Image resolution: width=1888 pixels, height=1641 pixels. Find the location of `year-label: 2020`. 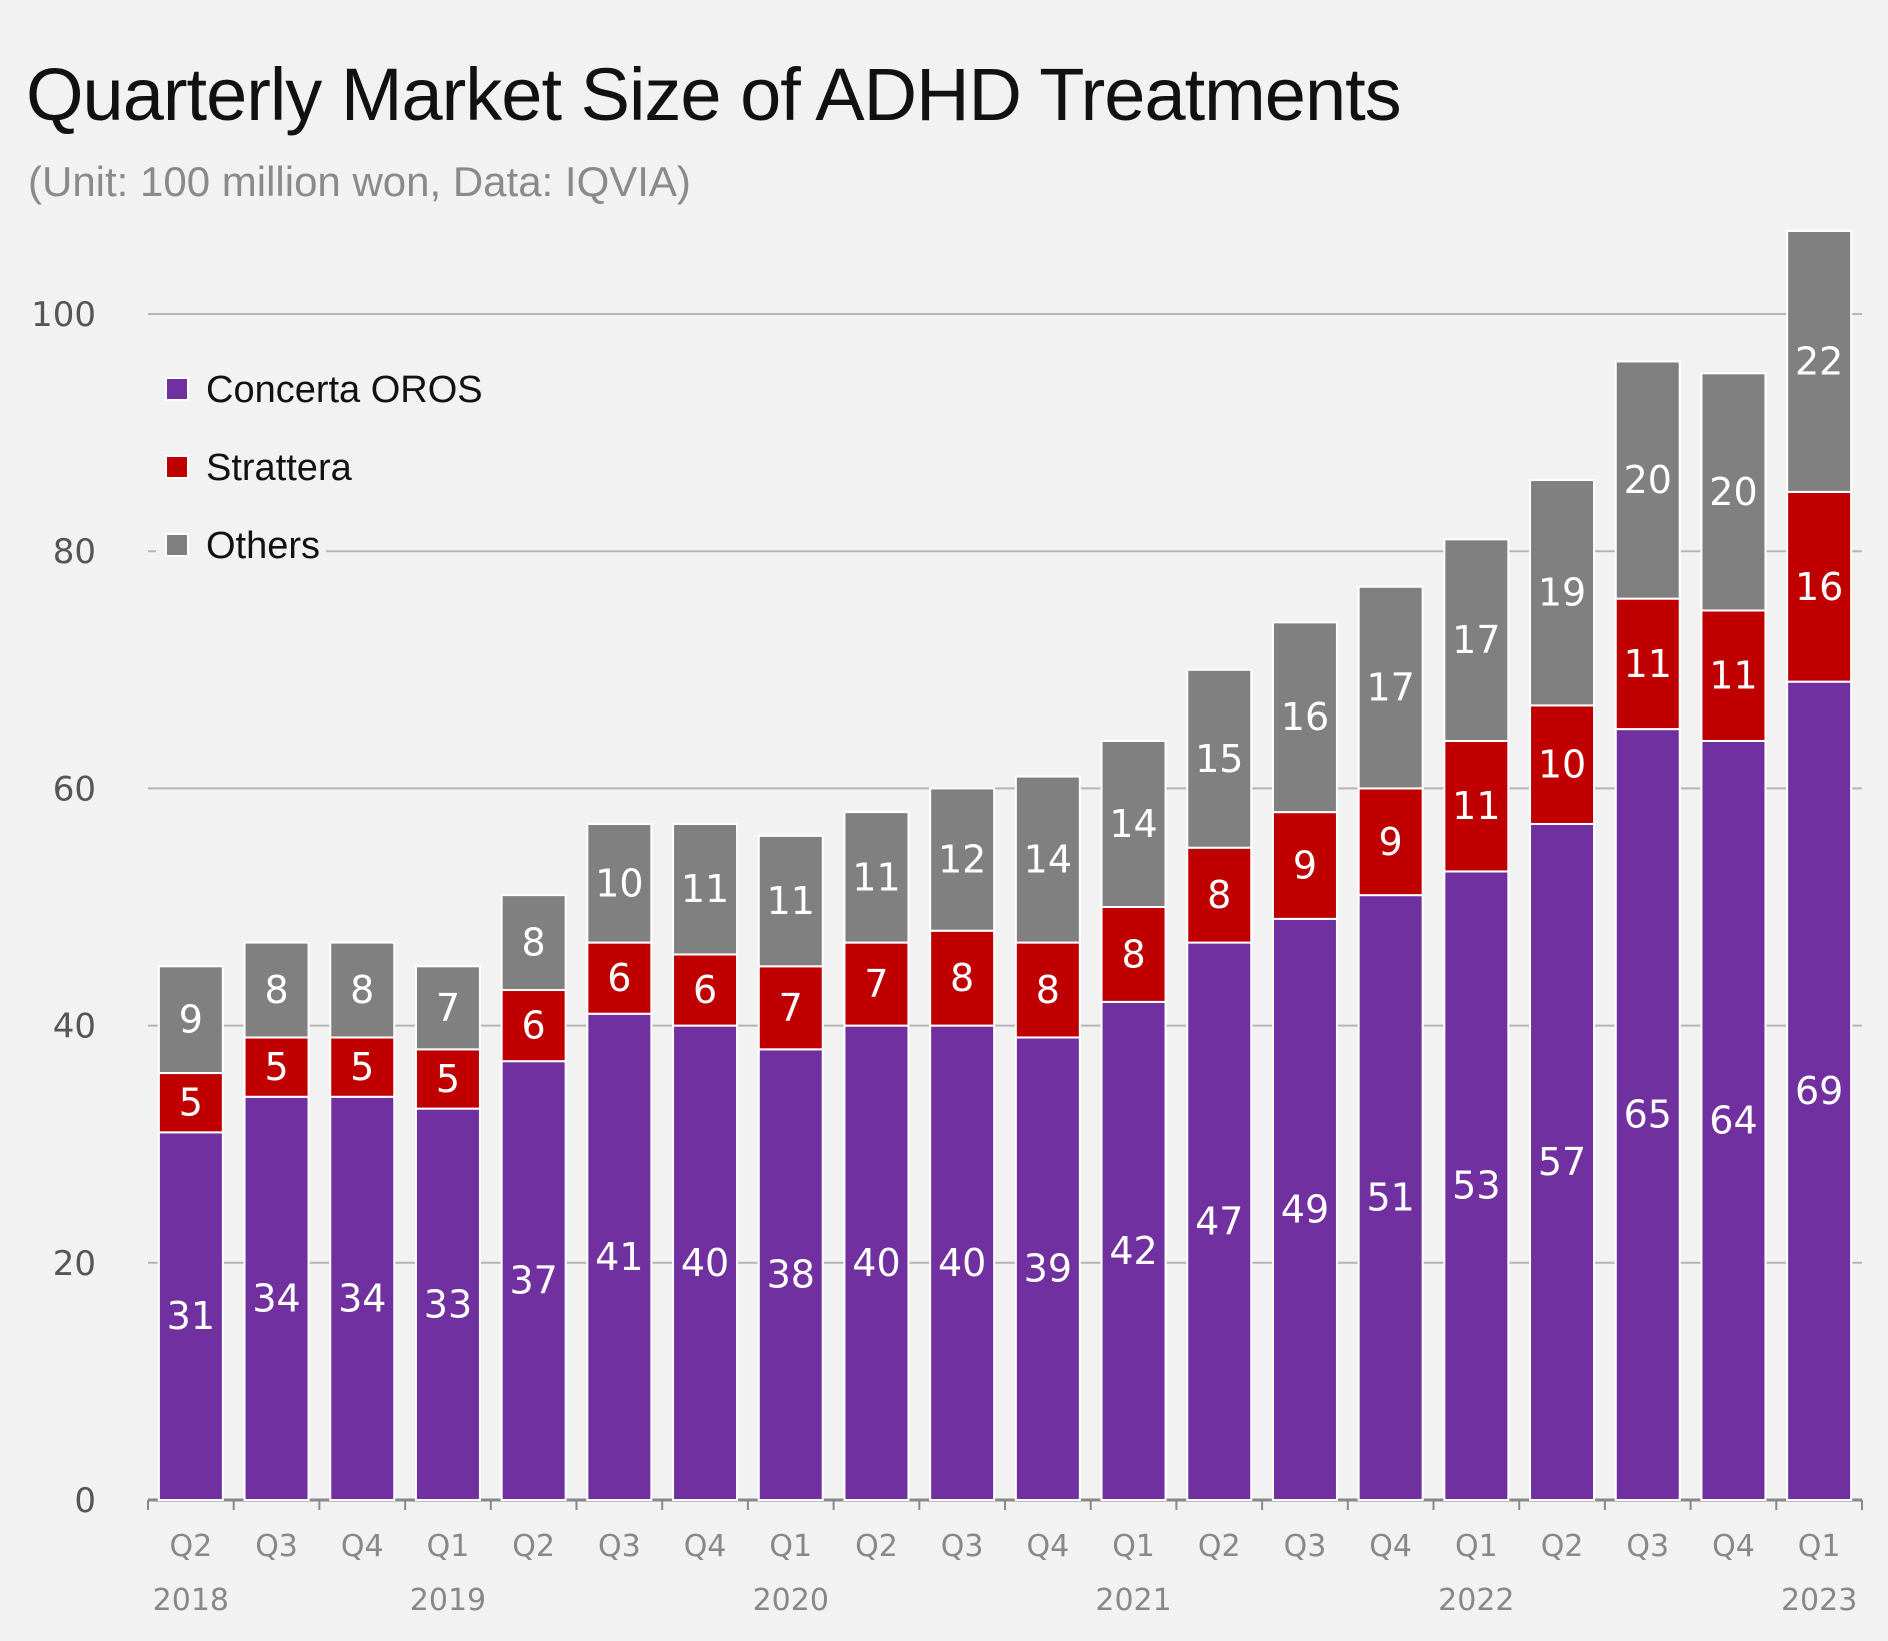

year-label: 2020 is located at coordinates (791, 1600).